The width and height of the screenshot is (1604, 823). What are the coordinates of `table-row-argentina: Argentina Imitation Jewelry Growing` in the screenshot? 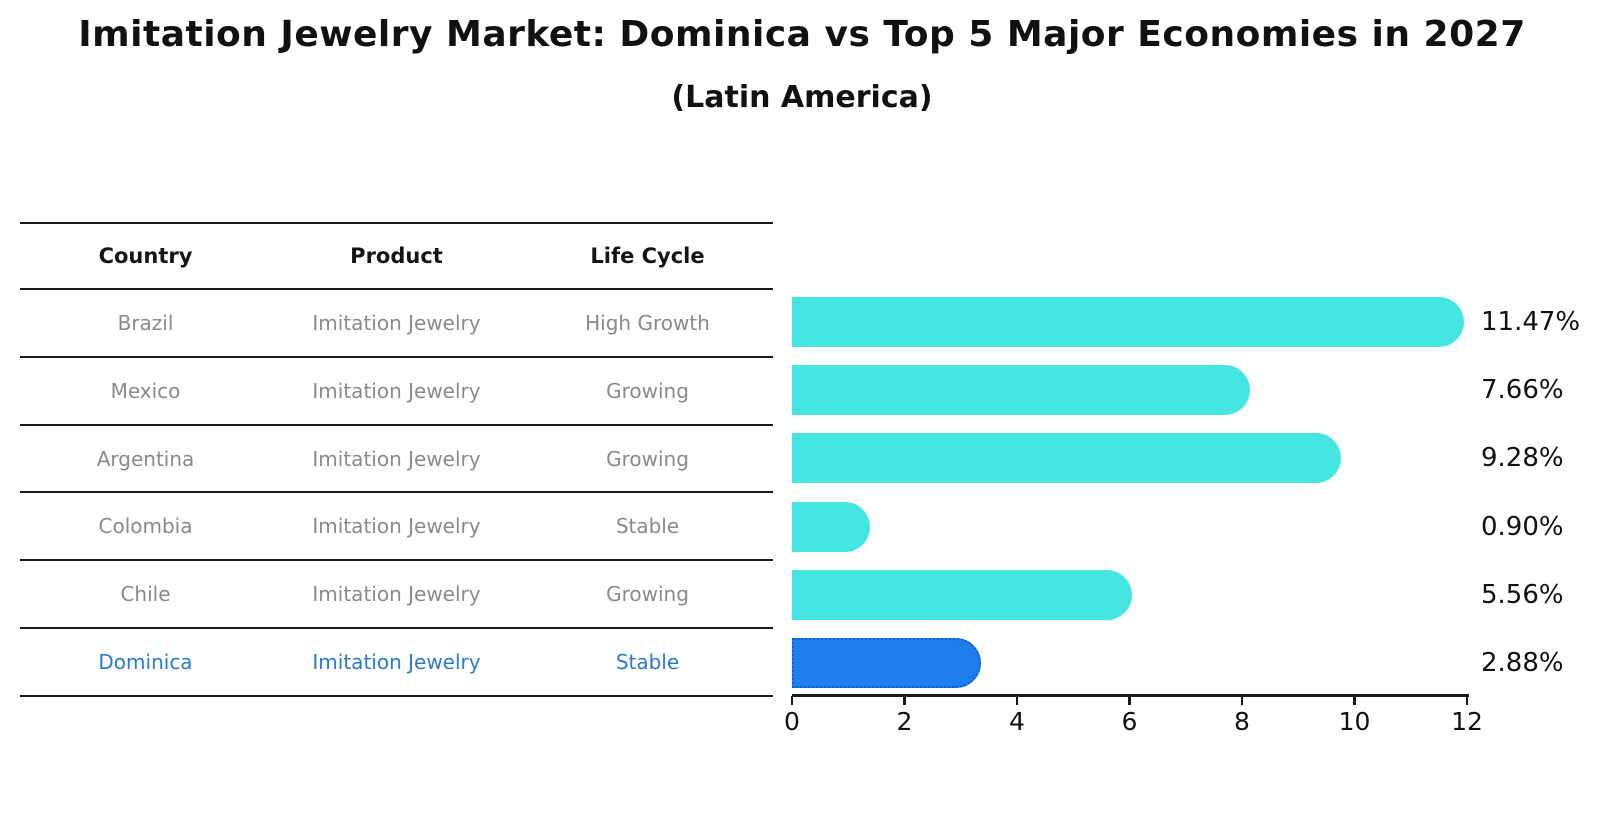 It's located at (396, 460).